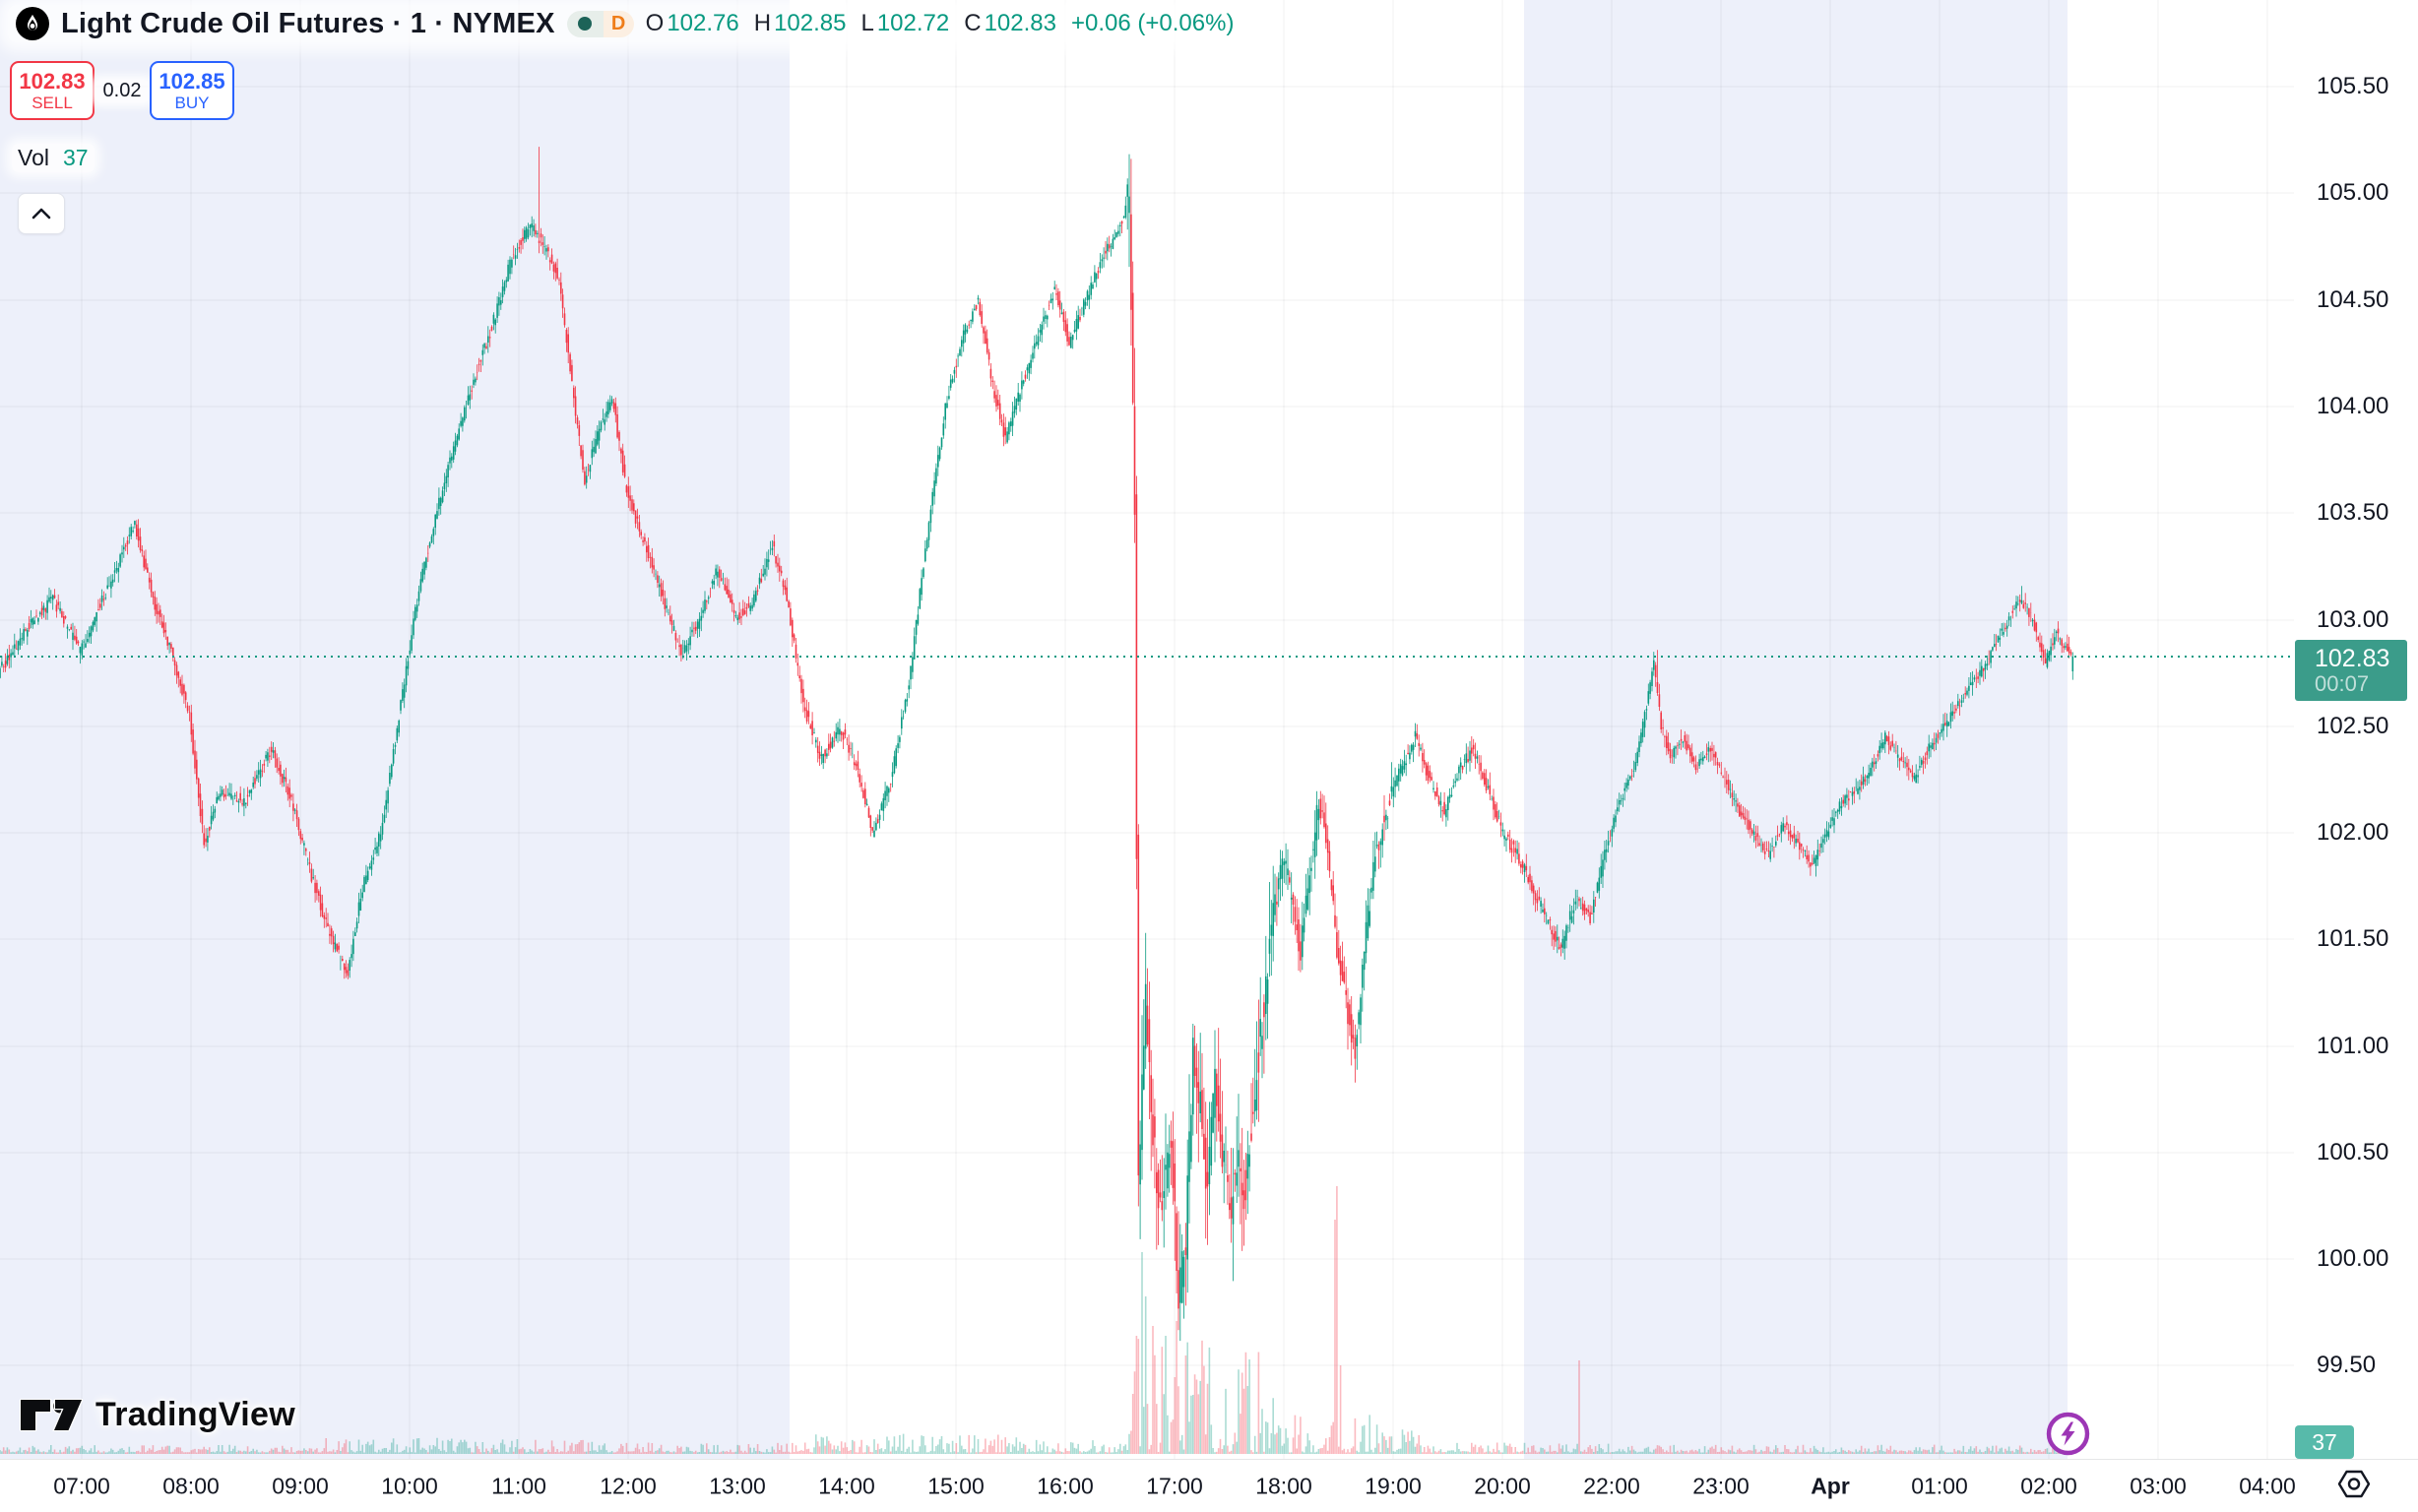  I want to click on open-value: 102.76, so click(703, 23).